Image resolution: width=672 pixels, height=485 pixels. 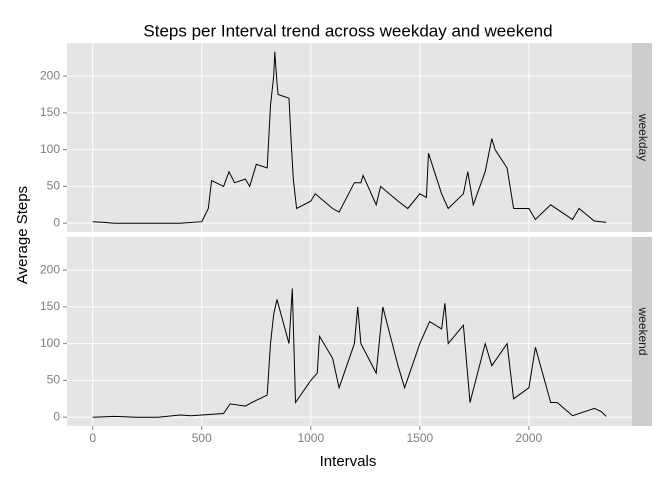 What do you see at coordinates (92, 438) in the screenshot?
I see `x-tick-label: 0` at bounding box center [92, 438].